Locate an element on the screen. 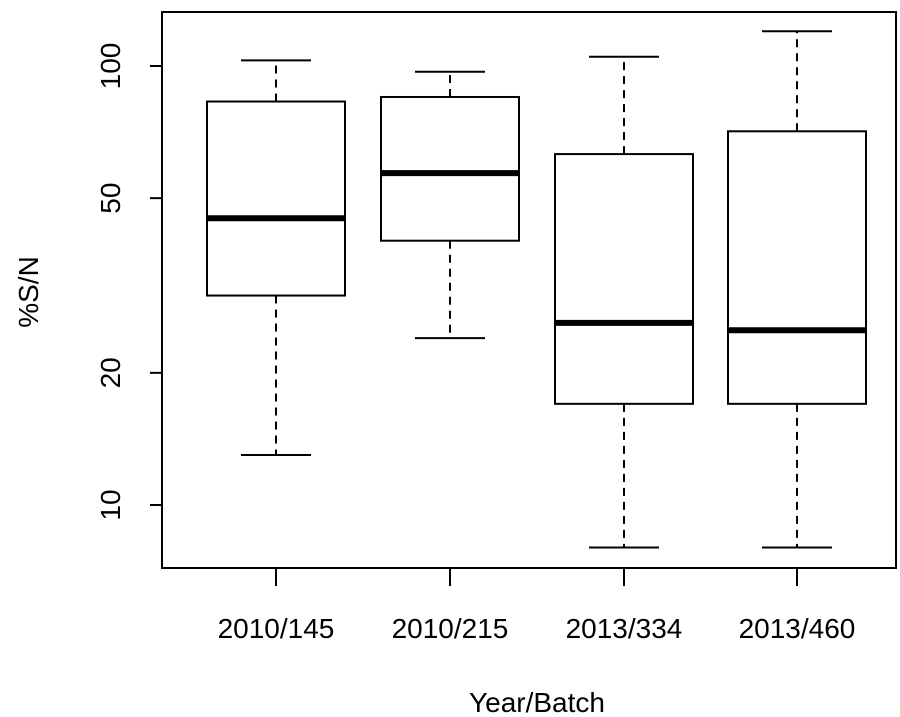 The image size is (900, 717). y-axis-label: %S/N is located at coordinates (28, 292).